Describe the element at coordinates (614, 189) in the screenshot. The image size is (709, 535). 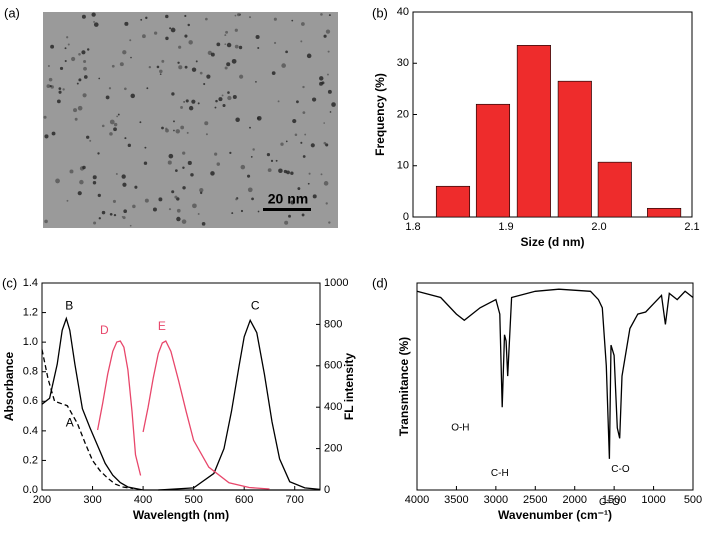
I see `bar` at that location.